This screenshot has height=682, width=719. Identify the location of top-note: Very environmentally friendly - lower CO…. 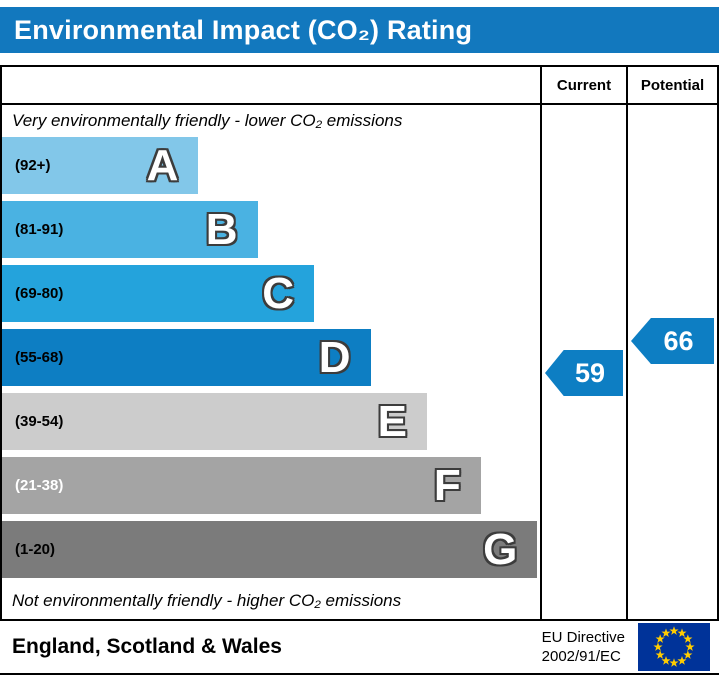
(207, 120).